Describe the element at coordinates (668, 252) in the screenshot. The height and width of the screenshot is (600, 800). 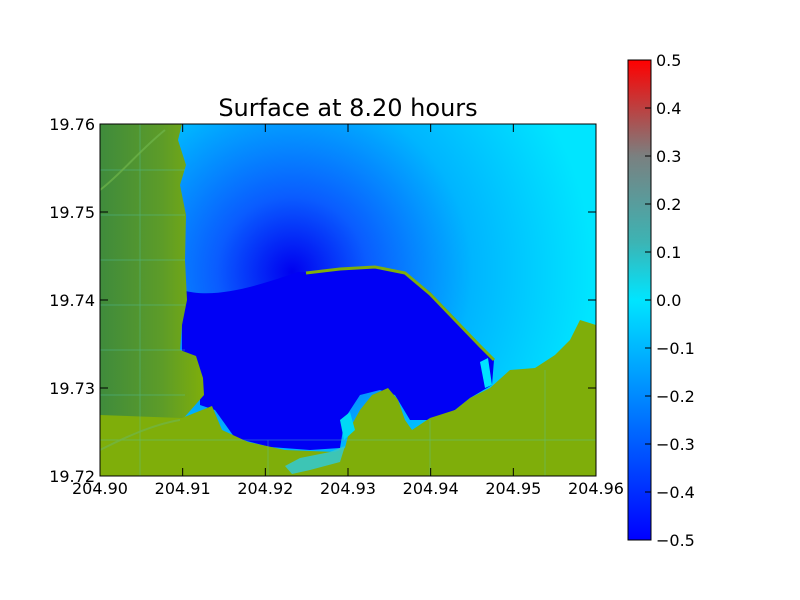
I see `colorbar-tick-label: 0.1` at that location.